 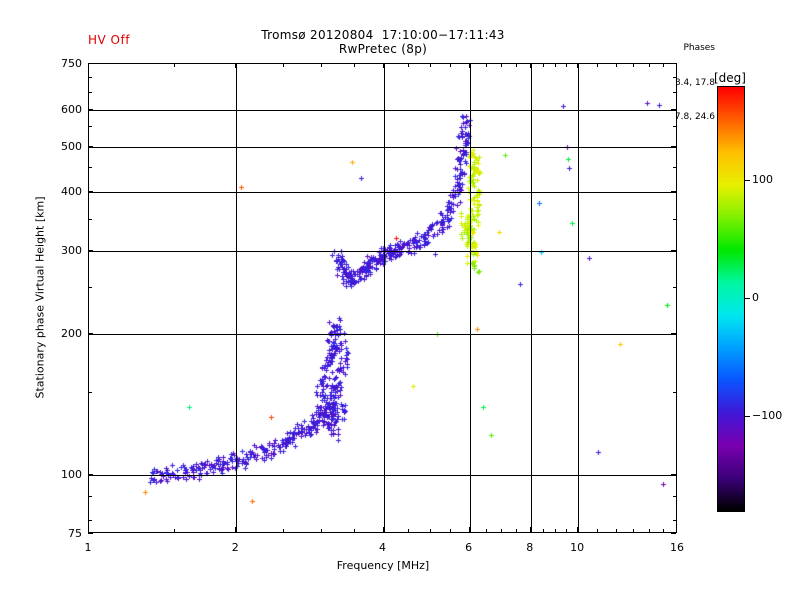 What do you see at coordinates (530, 547) in the screenshot?
I see `x-tick-label: 8` at bounding box center [530, 547].